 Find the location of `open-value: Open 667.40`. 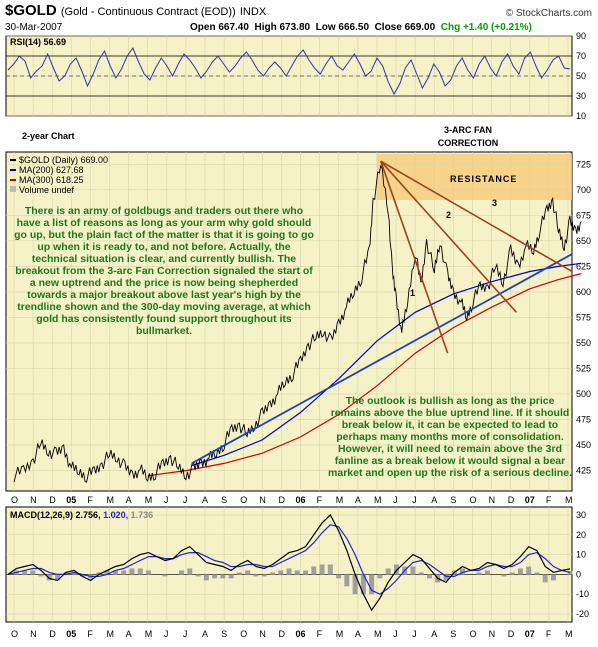

open-value: Open 667.40 is located at coordinates (219, 27).